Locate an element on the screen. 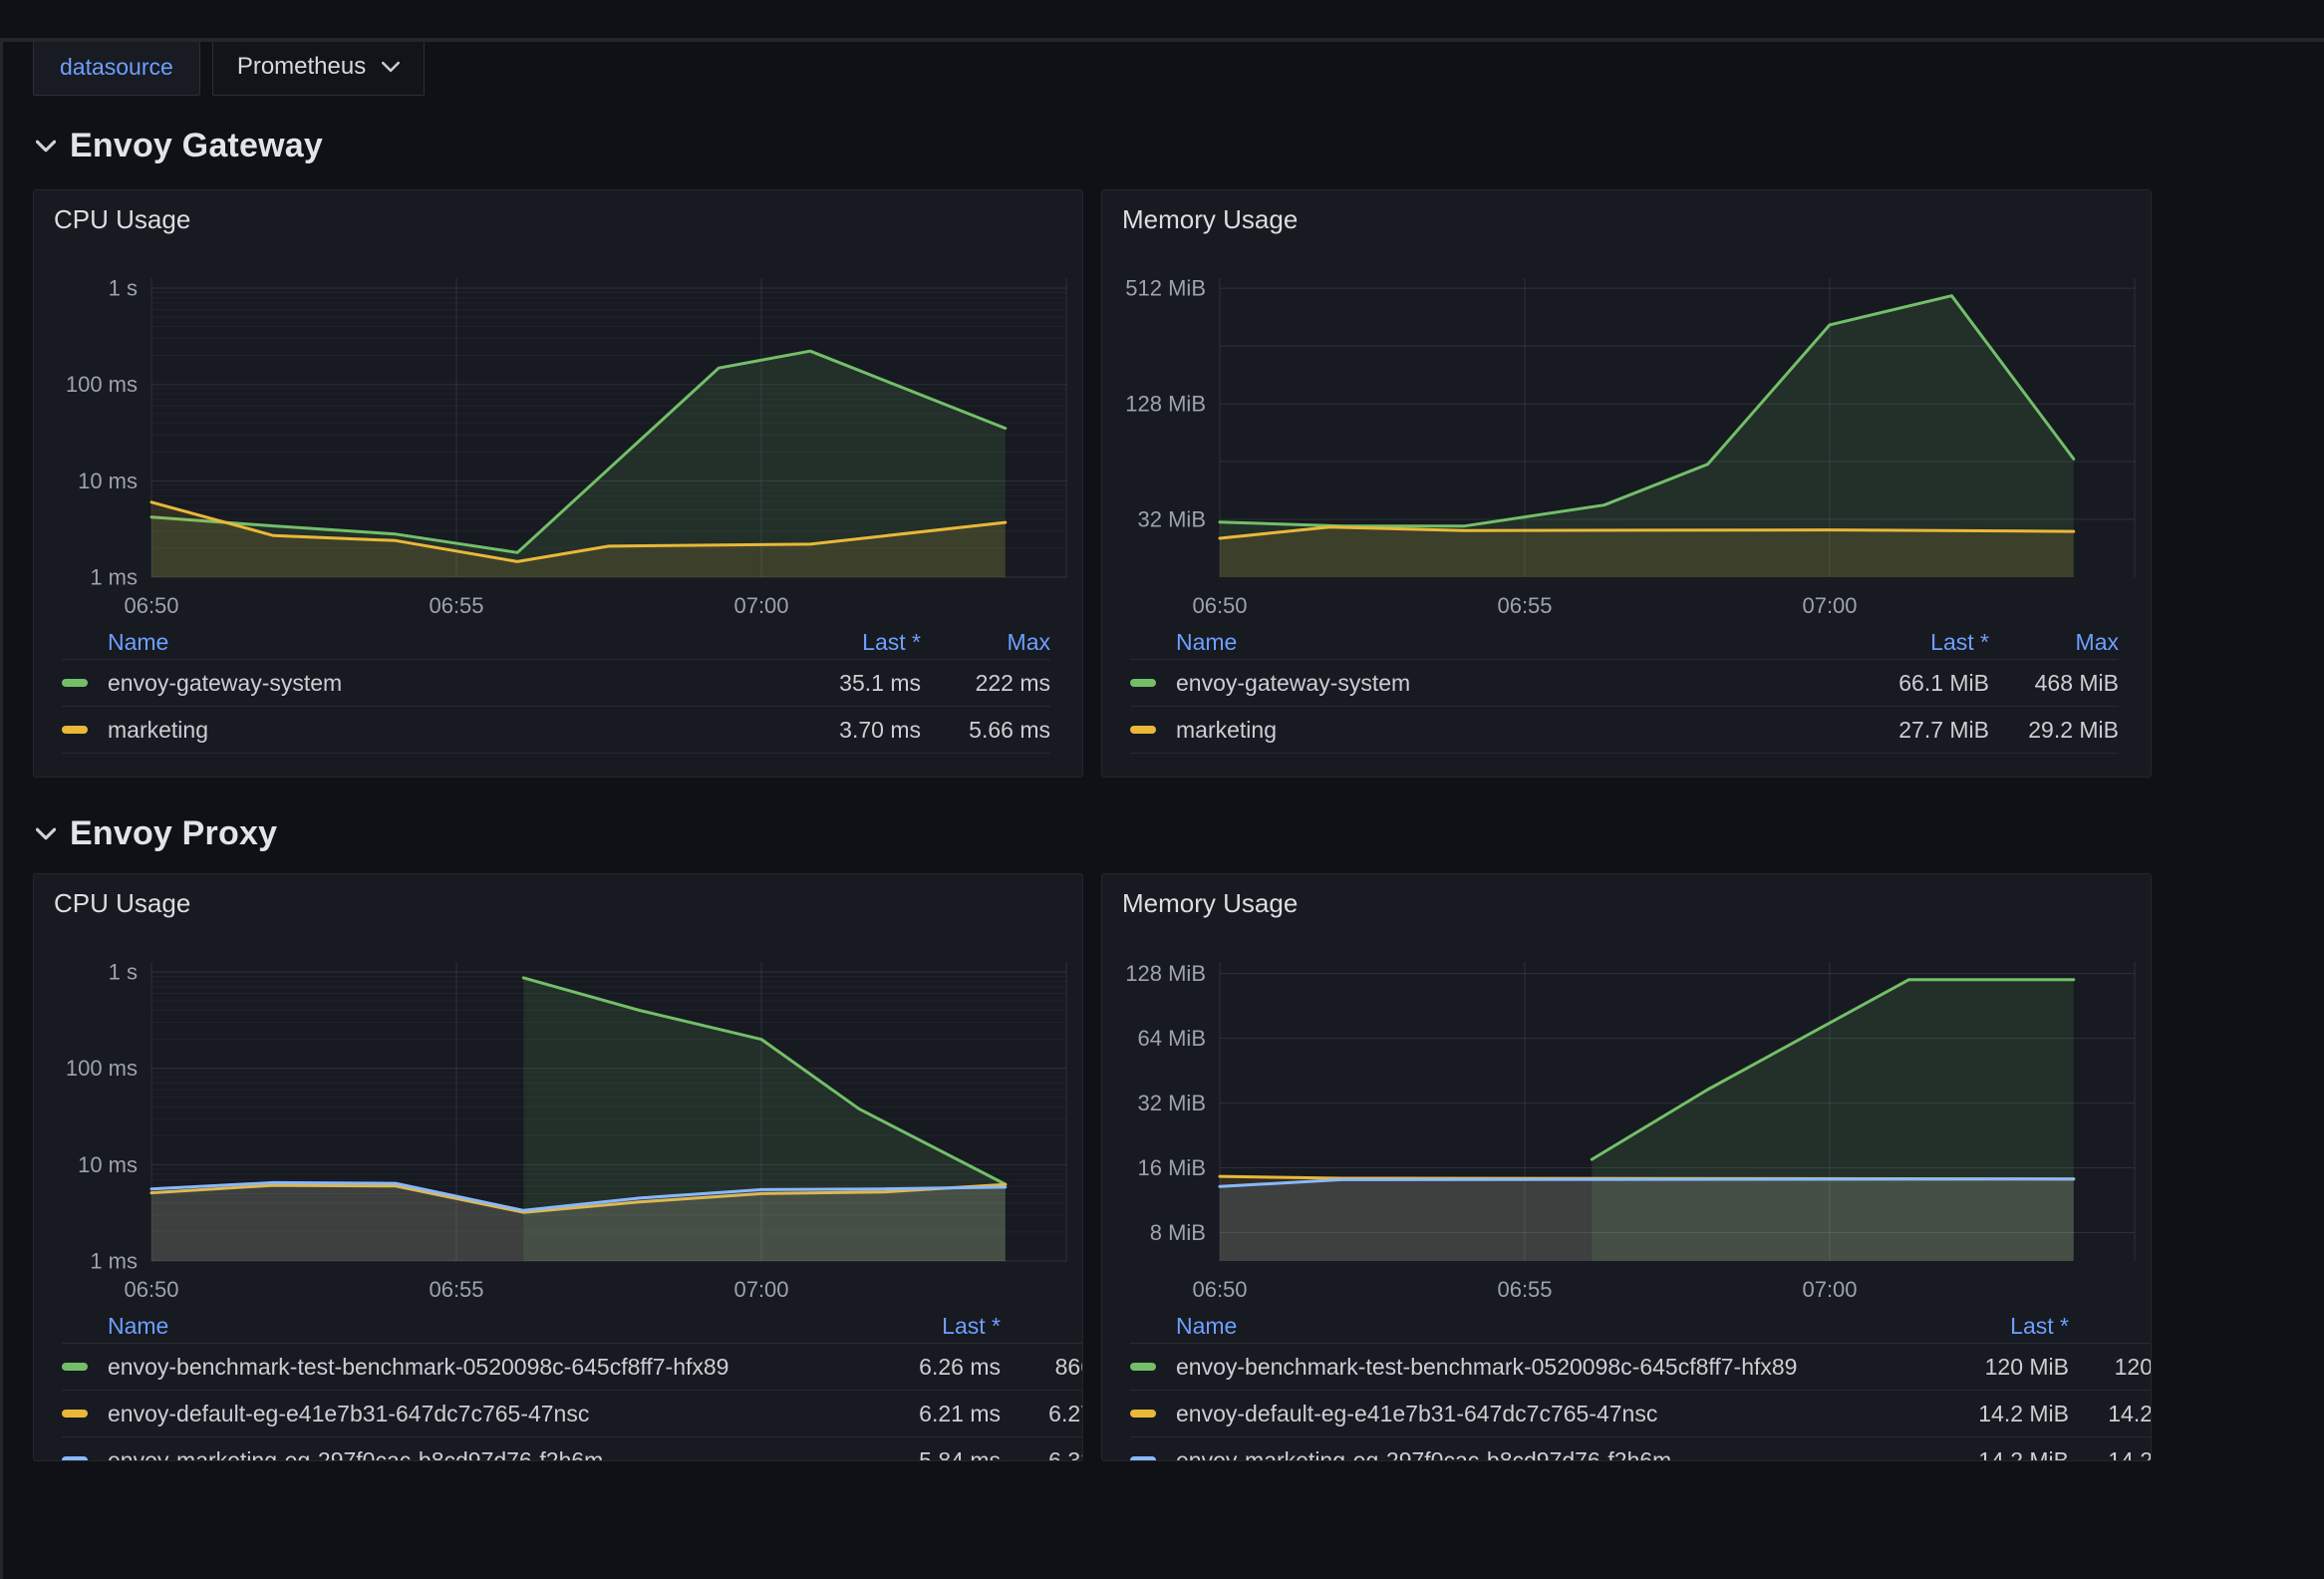  legend-row: envoy-gateway-system 66.1 MiB 468 MiB is located at coordinates (1624, 683).